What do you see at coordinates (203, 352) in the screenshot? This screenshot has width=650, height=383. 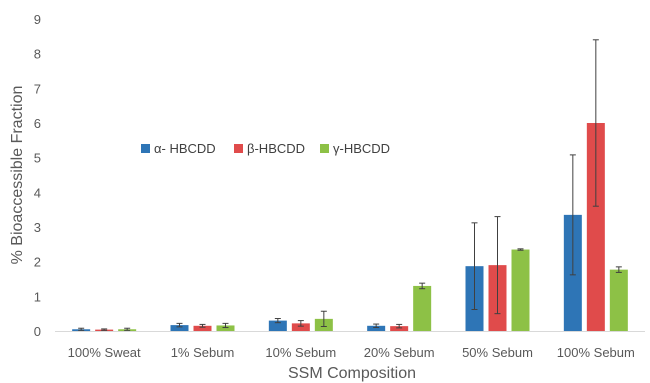 I see `x-tick-label: 1% Sebum` at bounding box center [203, 352].